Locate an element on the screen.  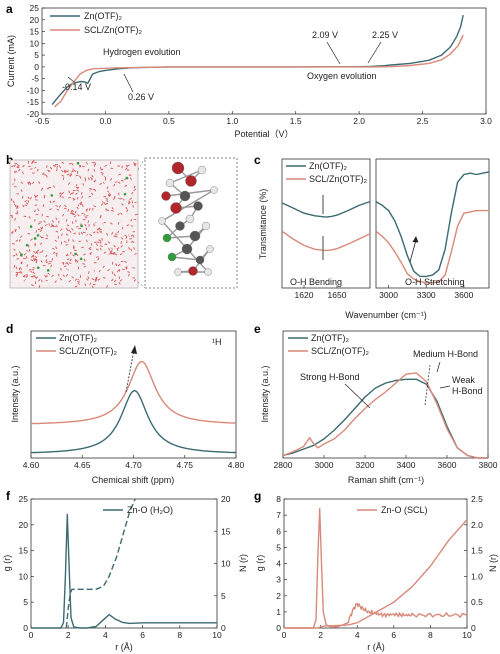
a-ytick-label: 5 is located at coordinates (36, 55).